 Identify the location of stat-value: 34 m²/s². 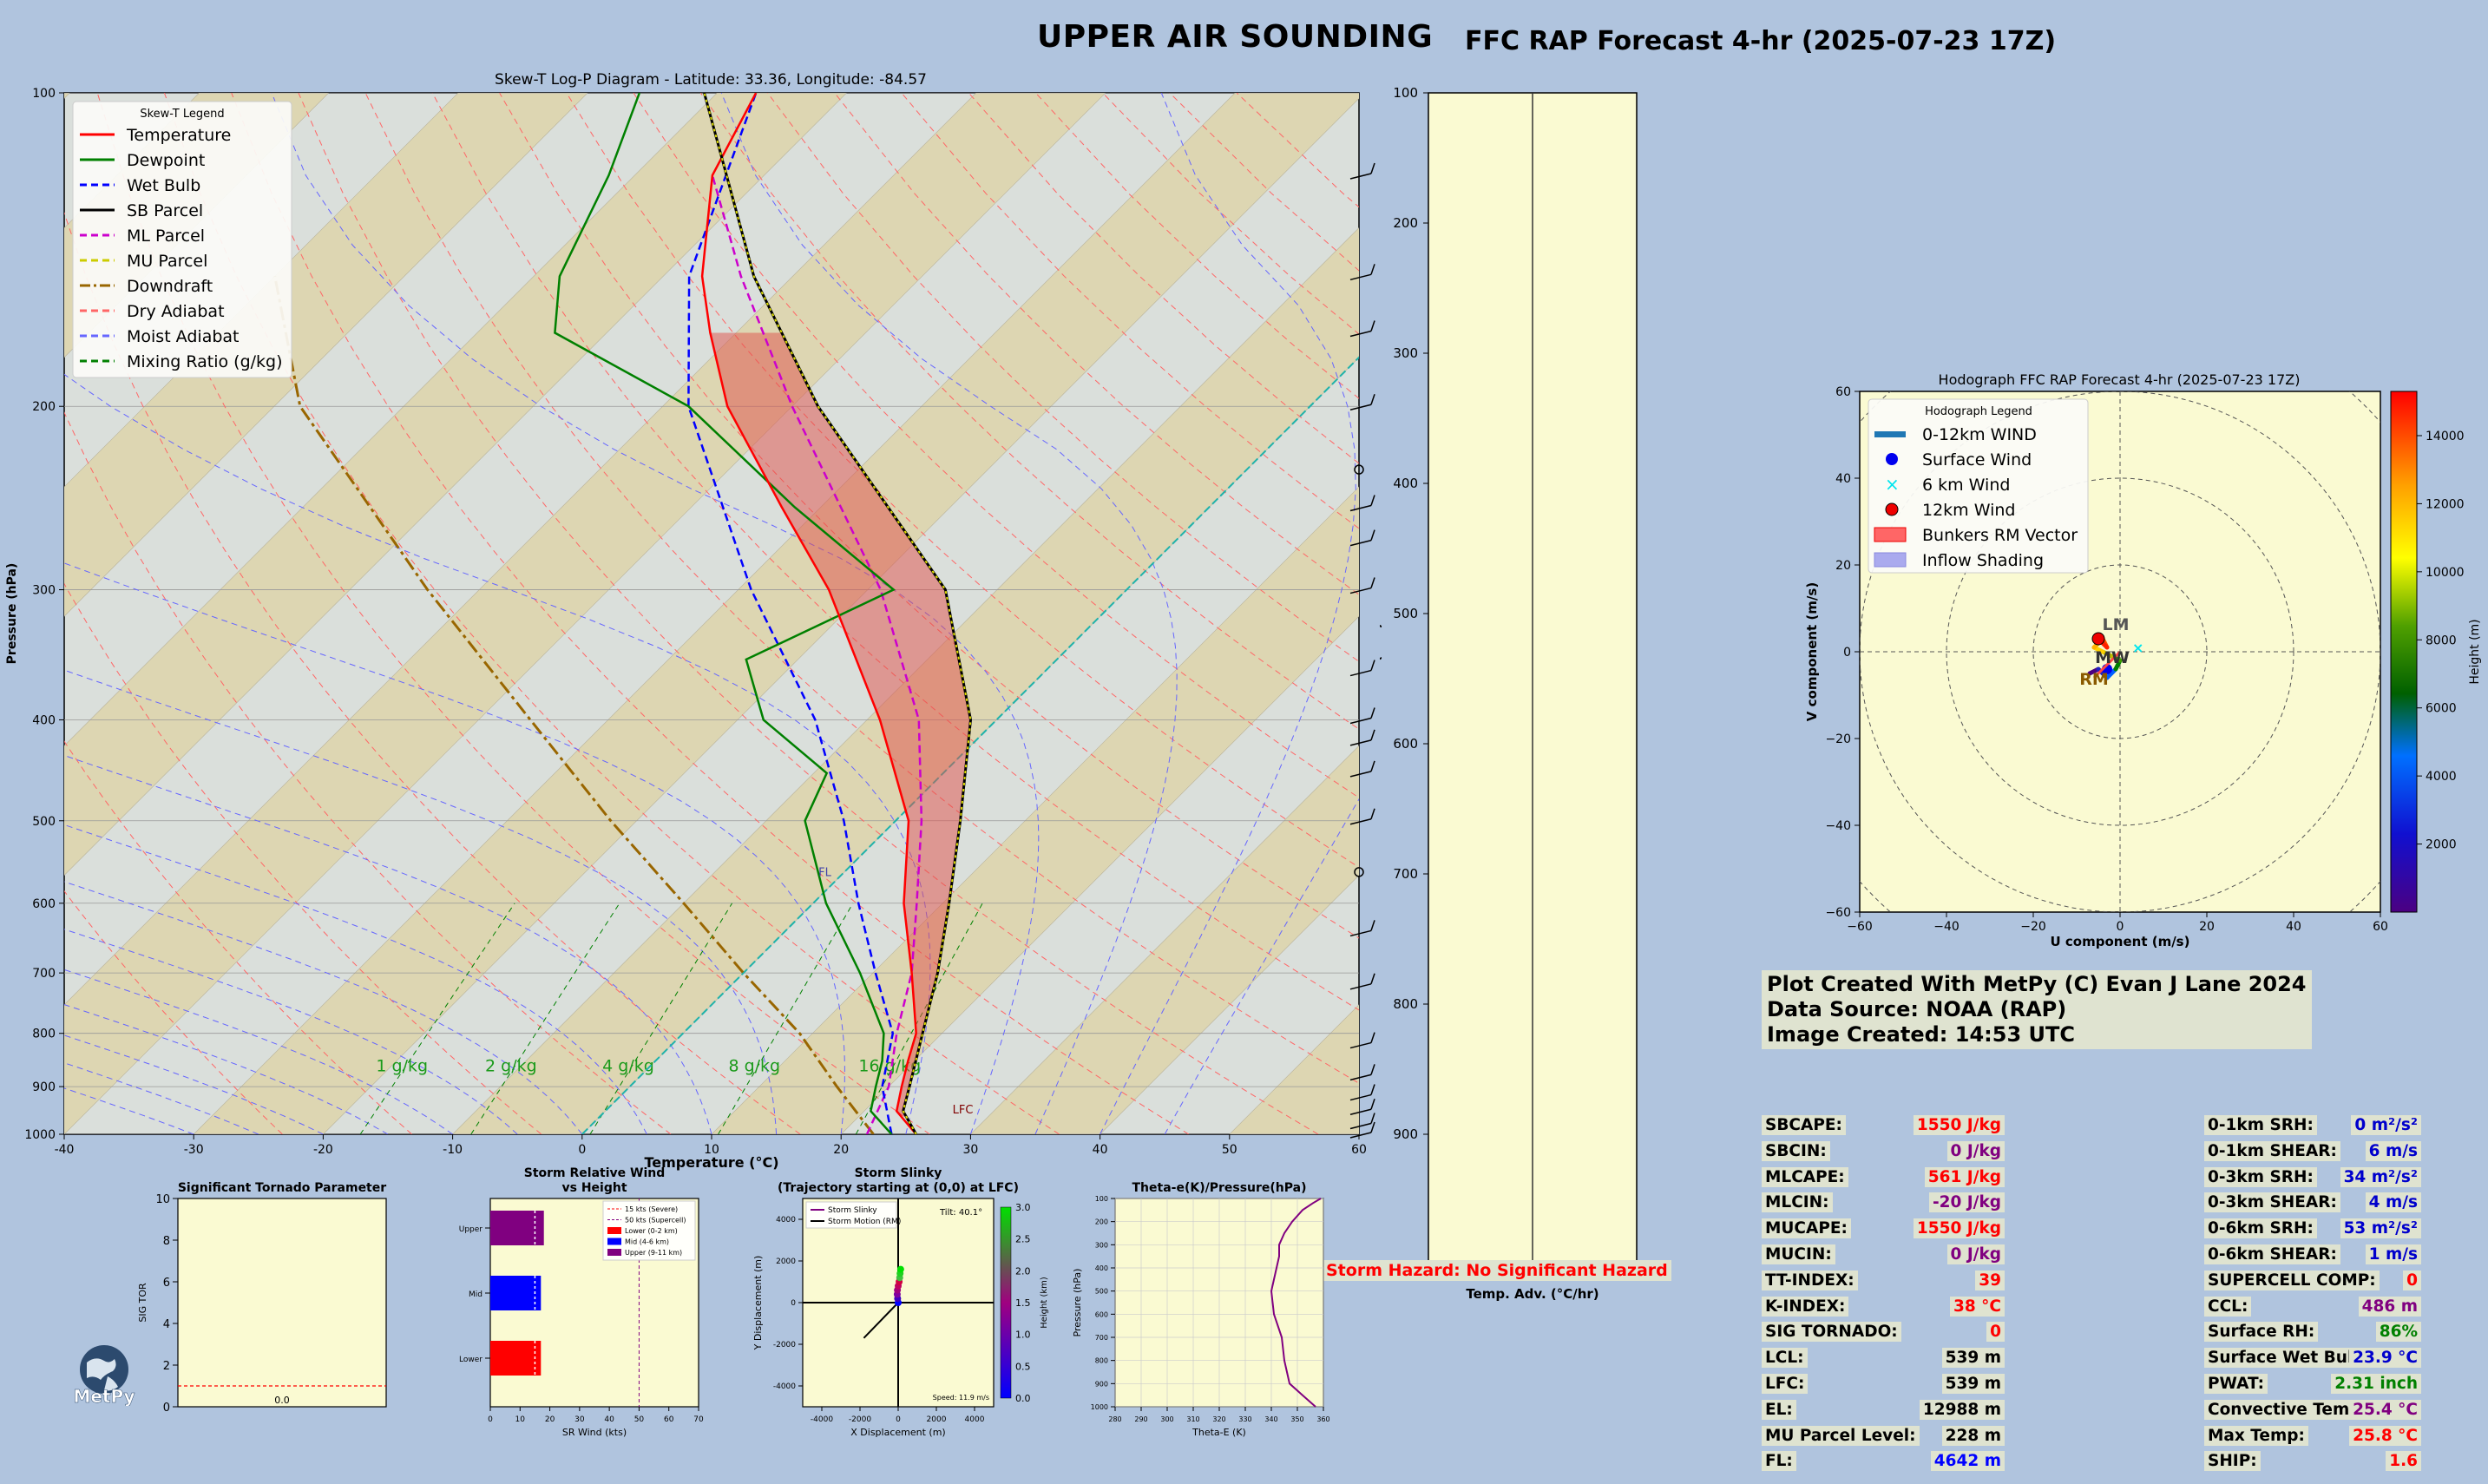
(2380, 1176).